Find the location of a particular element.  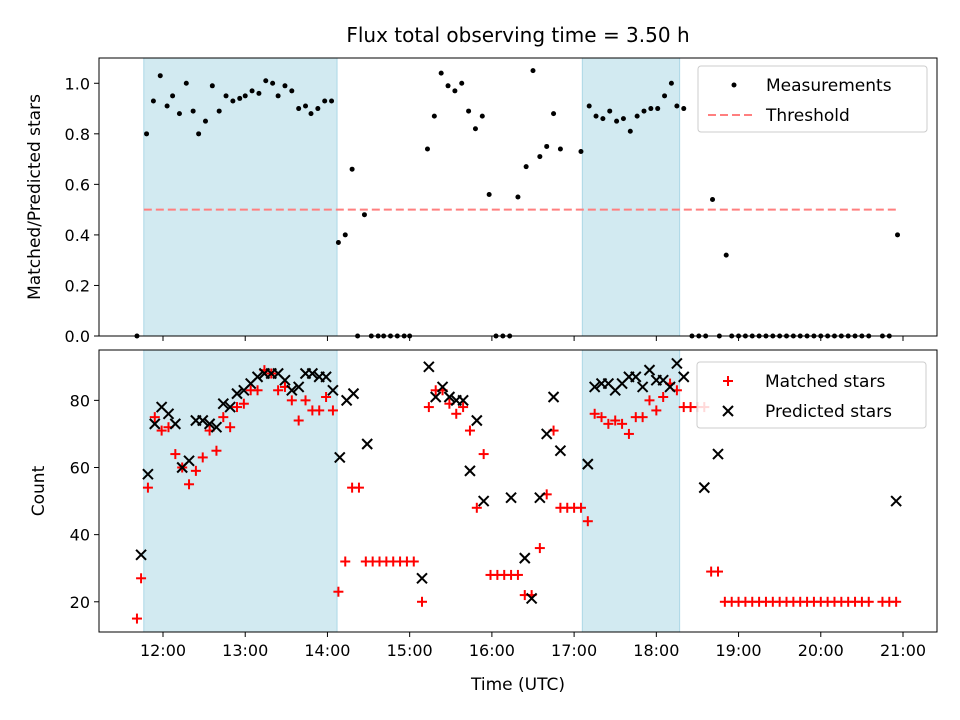

legend-label: Matched stars is located at coordinates (825, 382).